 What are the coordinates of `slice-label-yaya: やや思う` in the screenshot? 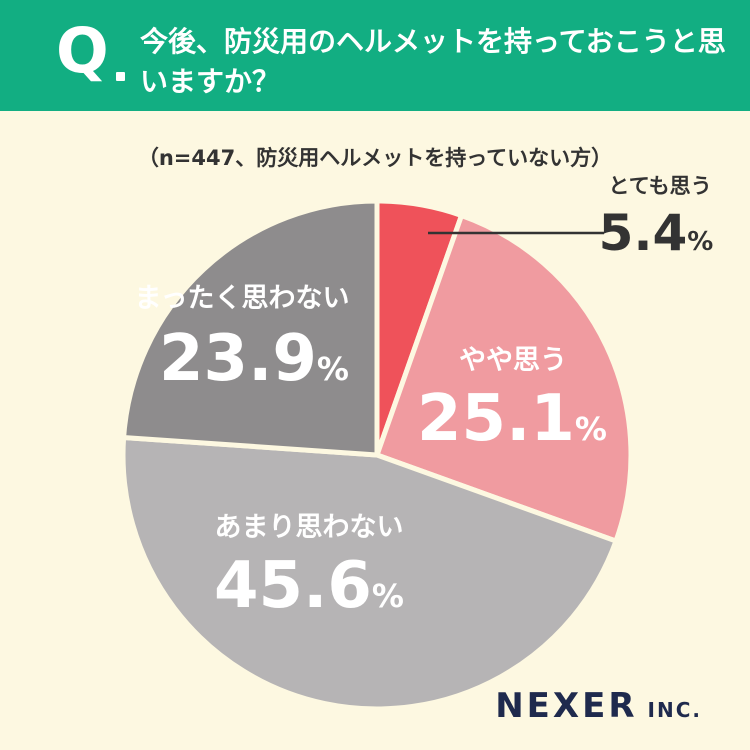 It's located at (513, 360).